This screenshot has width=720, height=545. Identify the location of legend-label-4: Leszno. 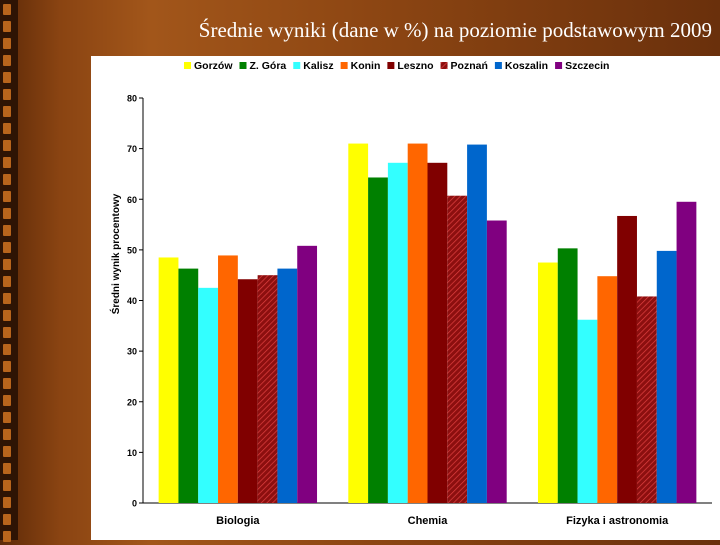
(415, 66).